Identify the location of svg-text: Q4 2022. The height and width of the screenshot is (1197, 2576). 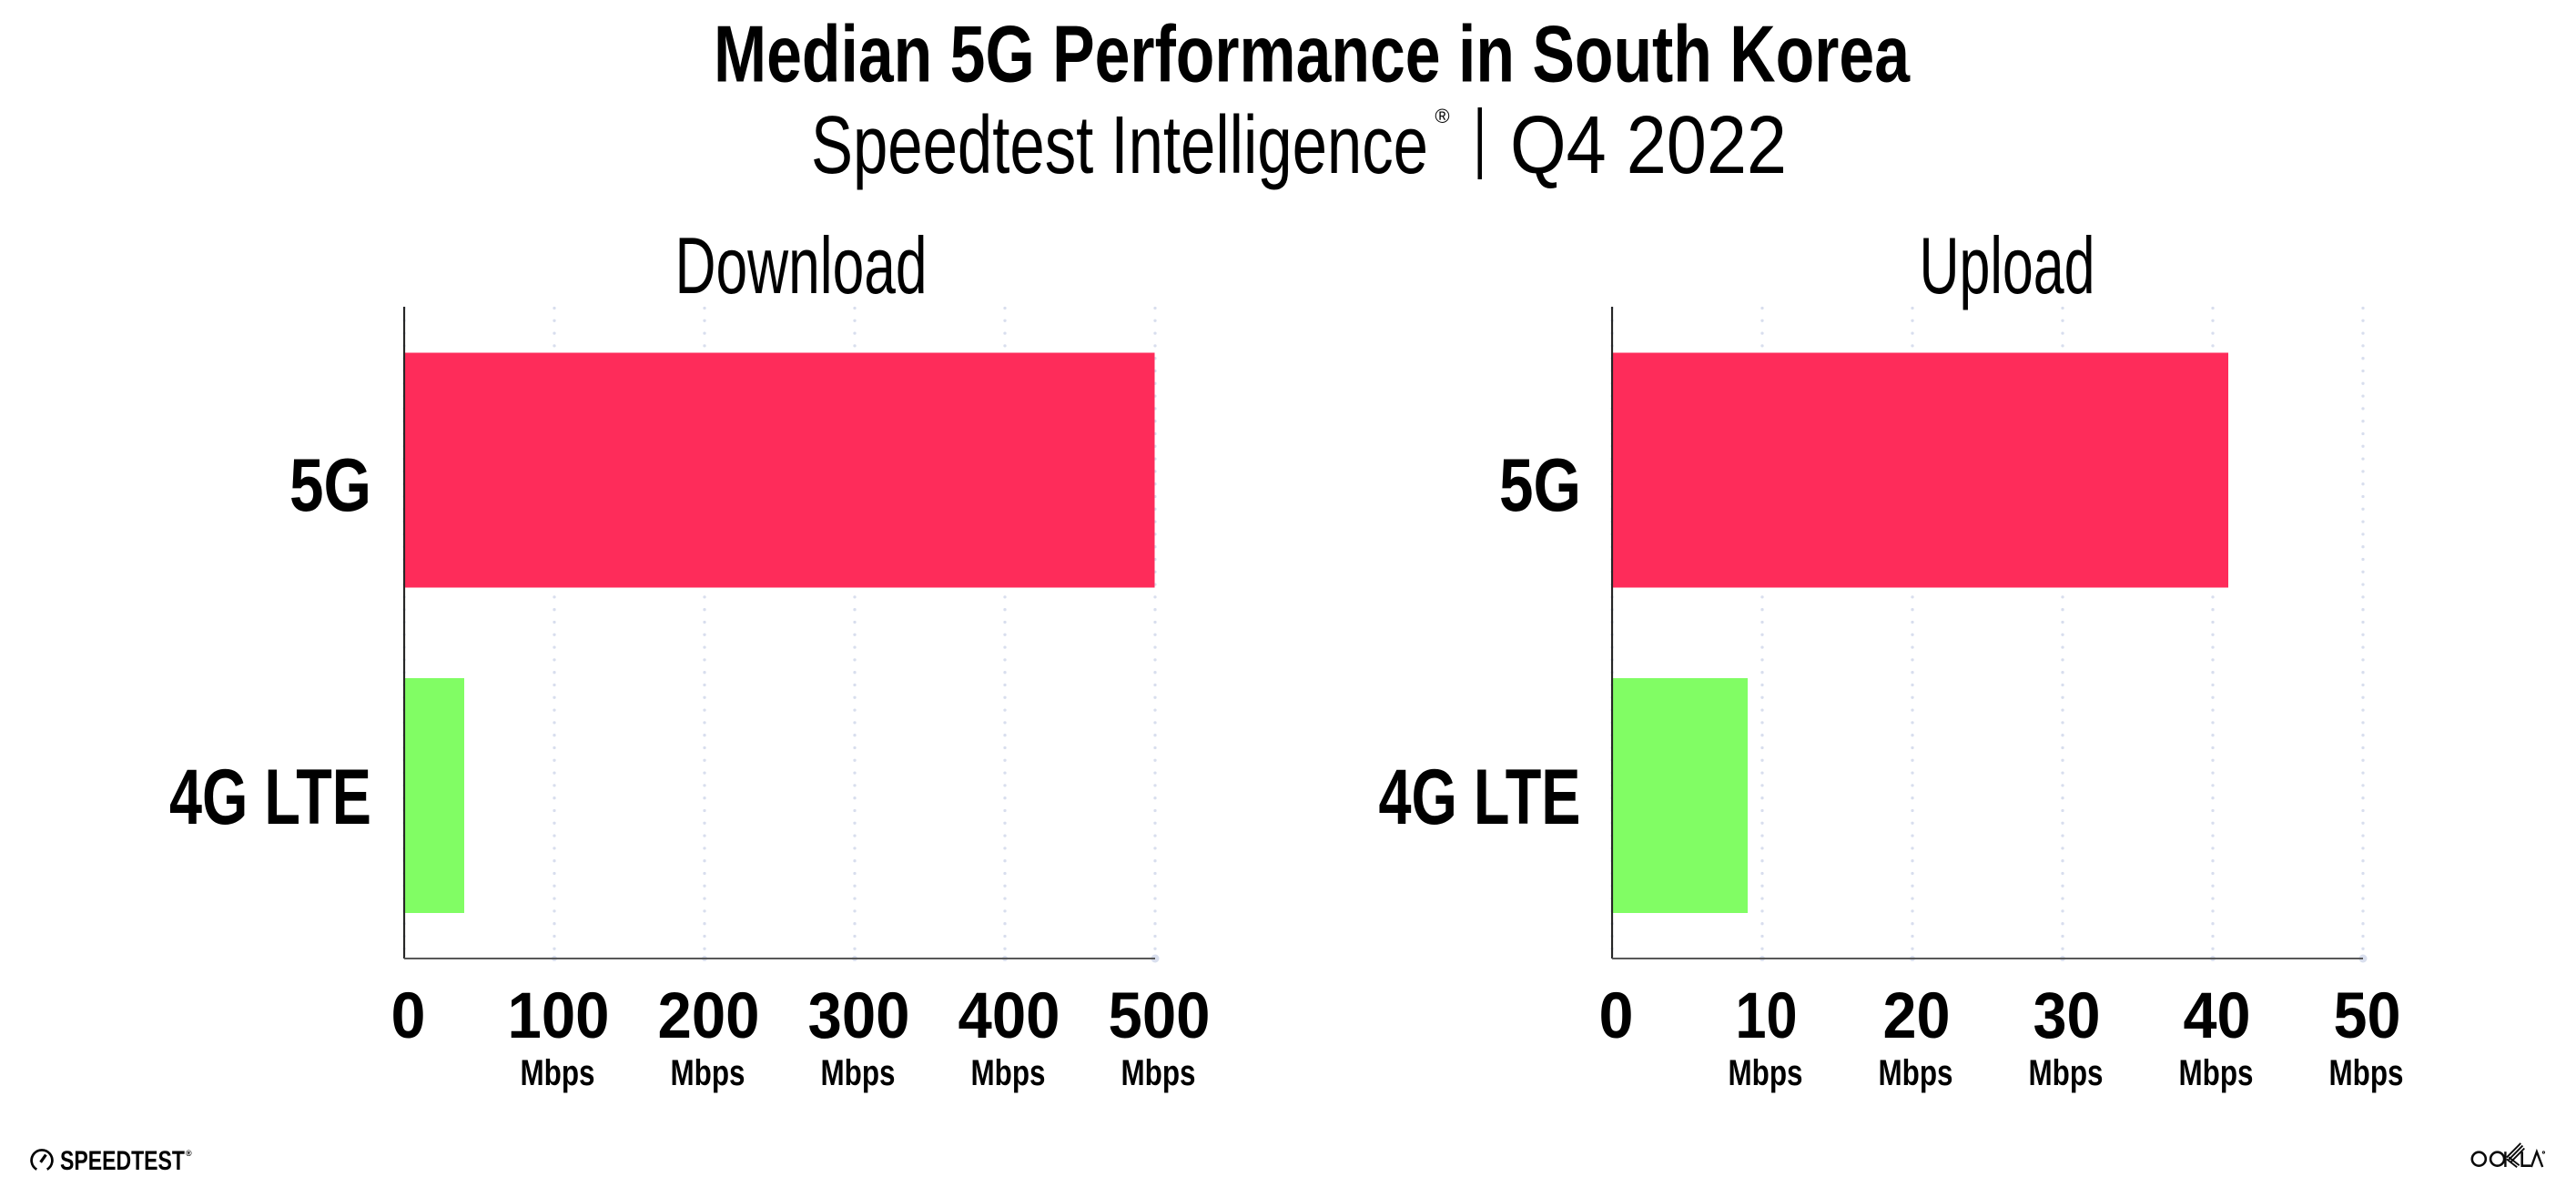
(1648, 145).